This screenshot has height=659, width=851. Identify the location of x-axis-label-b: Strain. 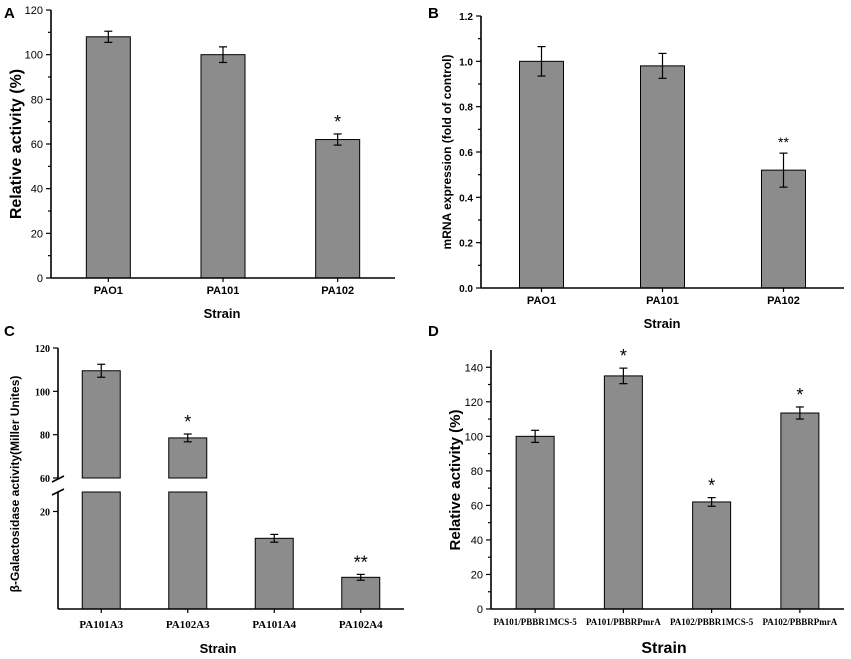
(662, 323).